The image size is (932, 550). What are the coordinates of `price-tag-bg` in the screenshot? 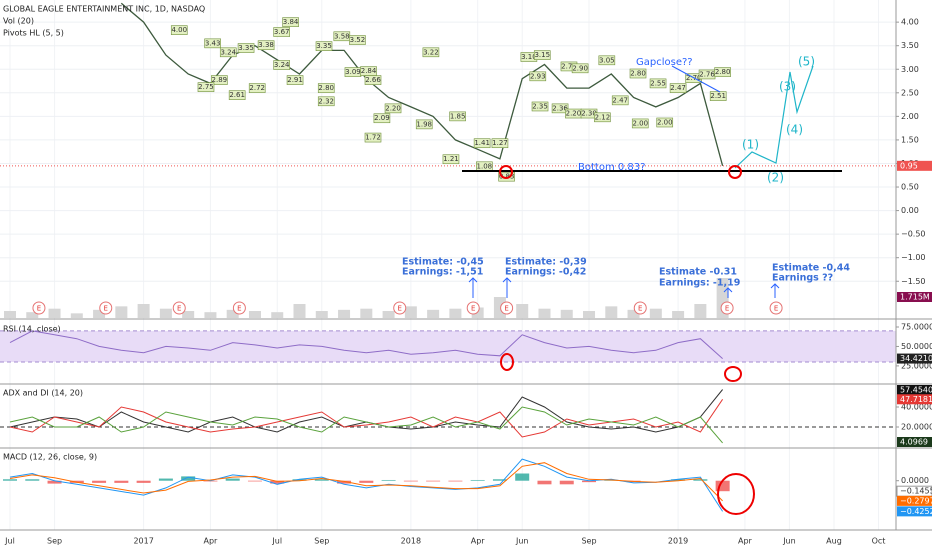 It's located at (914, 165).